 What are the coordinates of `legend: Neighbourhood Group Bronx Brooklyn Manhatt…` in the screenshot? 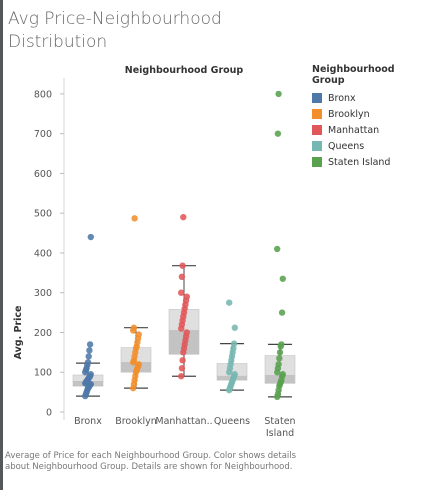 It's located at (368, 117).